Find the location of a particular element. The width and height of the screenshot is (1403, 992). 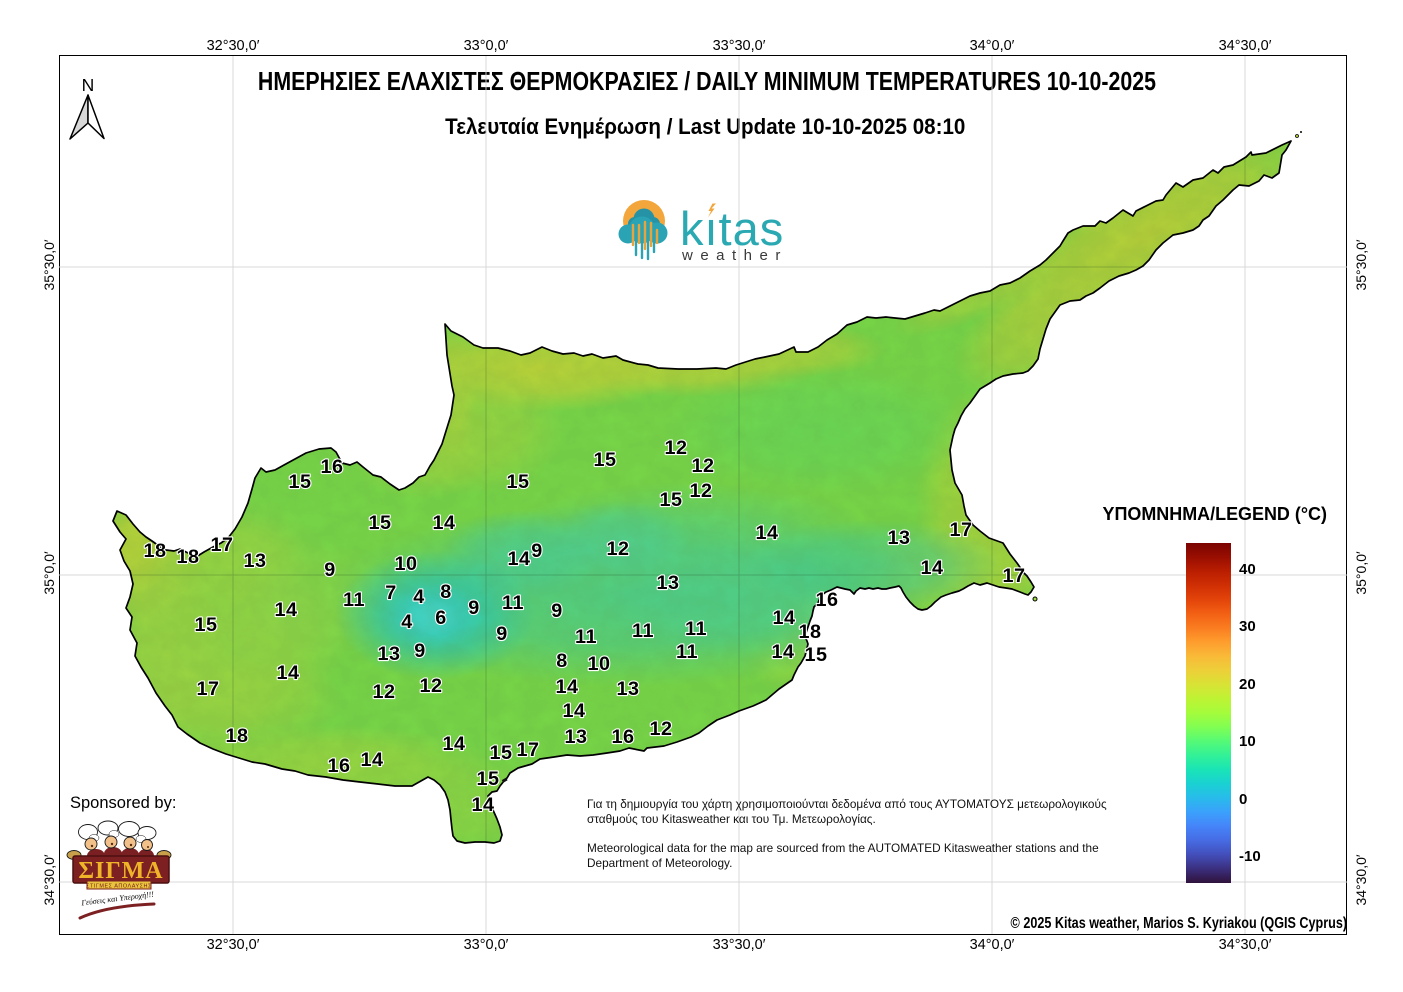

svg-text: 6 is located at coordinates (441, 618).